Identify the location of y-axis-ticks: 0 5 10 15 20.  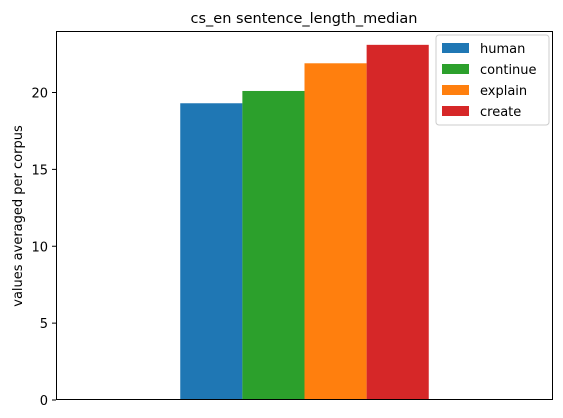
(43, 248).